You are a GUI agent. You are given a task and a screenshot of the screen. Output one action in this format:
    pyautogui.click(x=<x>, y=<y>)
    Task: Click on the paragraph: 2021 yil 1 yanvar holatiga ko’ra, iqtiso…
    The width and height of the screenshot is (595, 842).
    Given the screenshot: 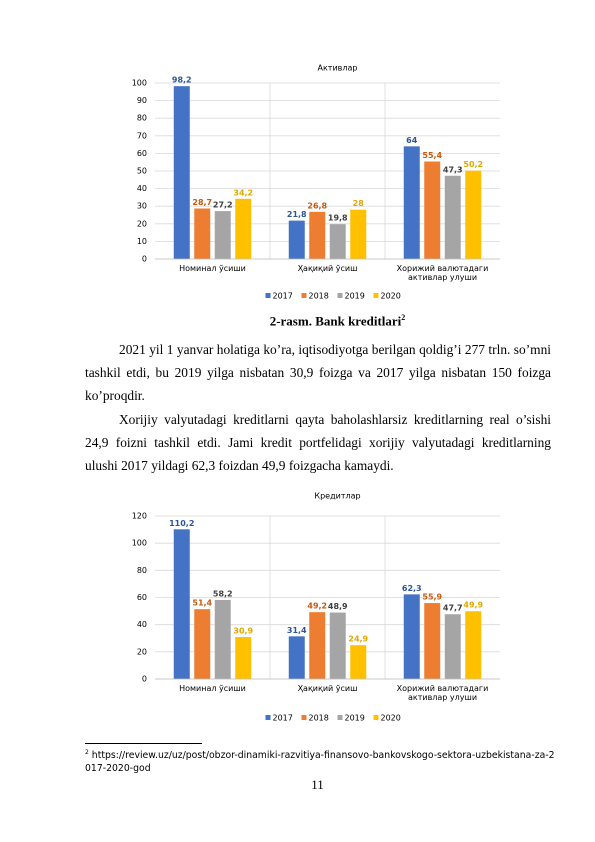 What is the action you would take?
    pyautogui.click(x=318, y=372)
    